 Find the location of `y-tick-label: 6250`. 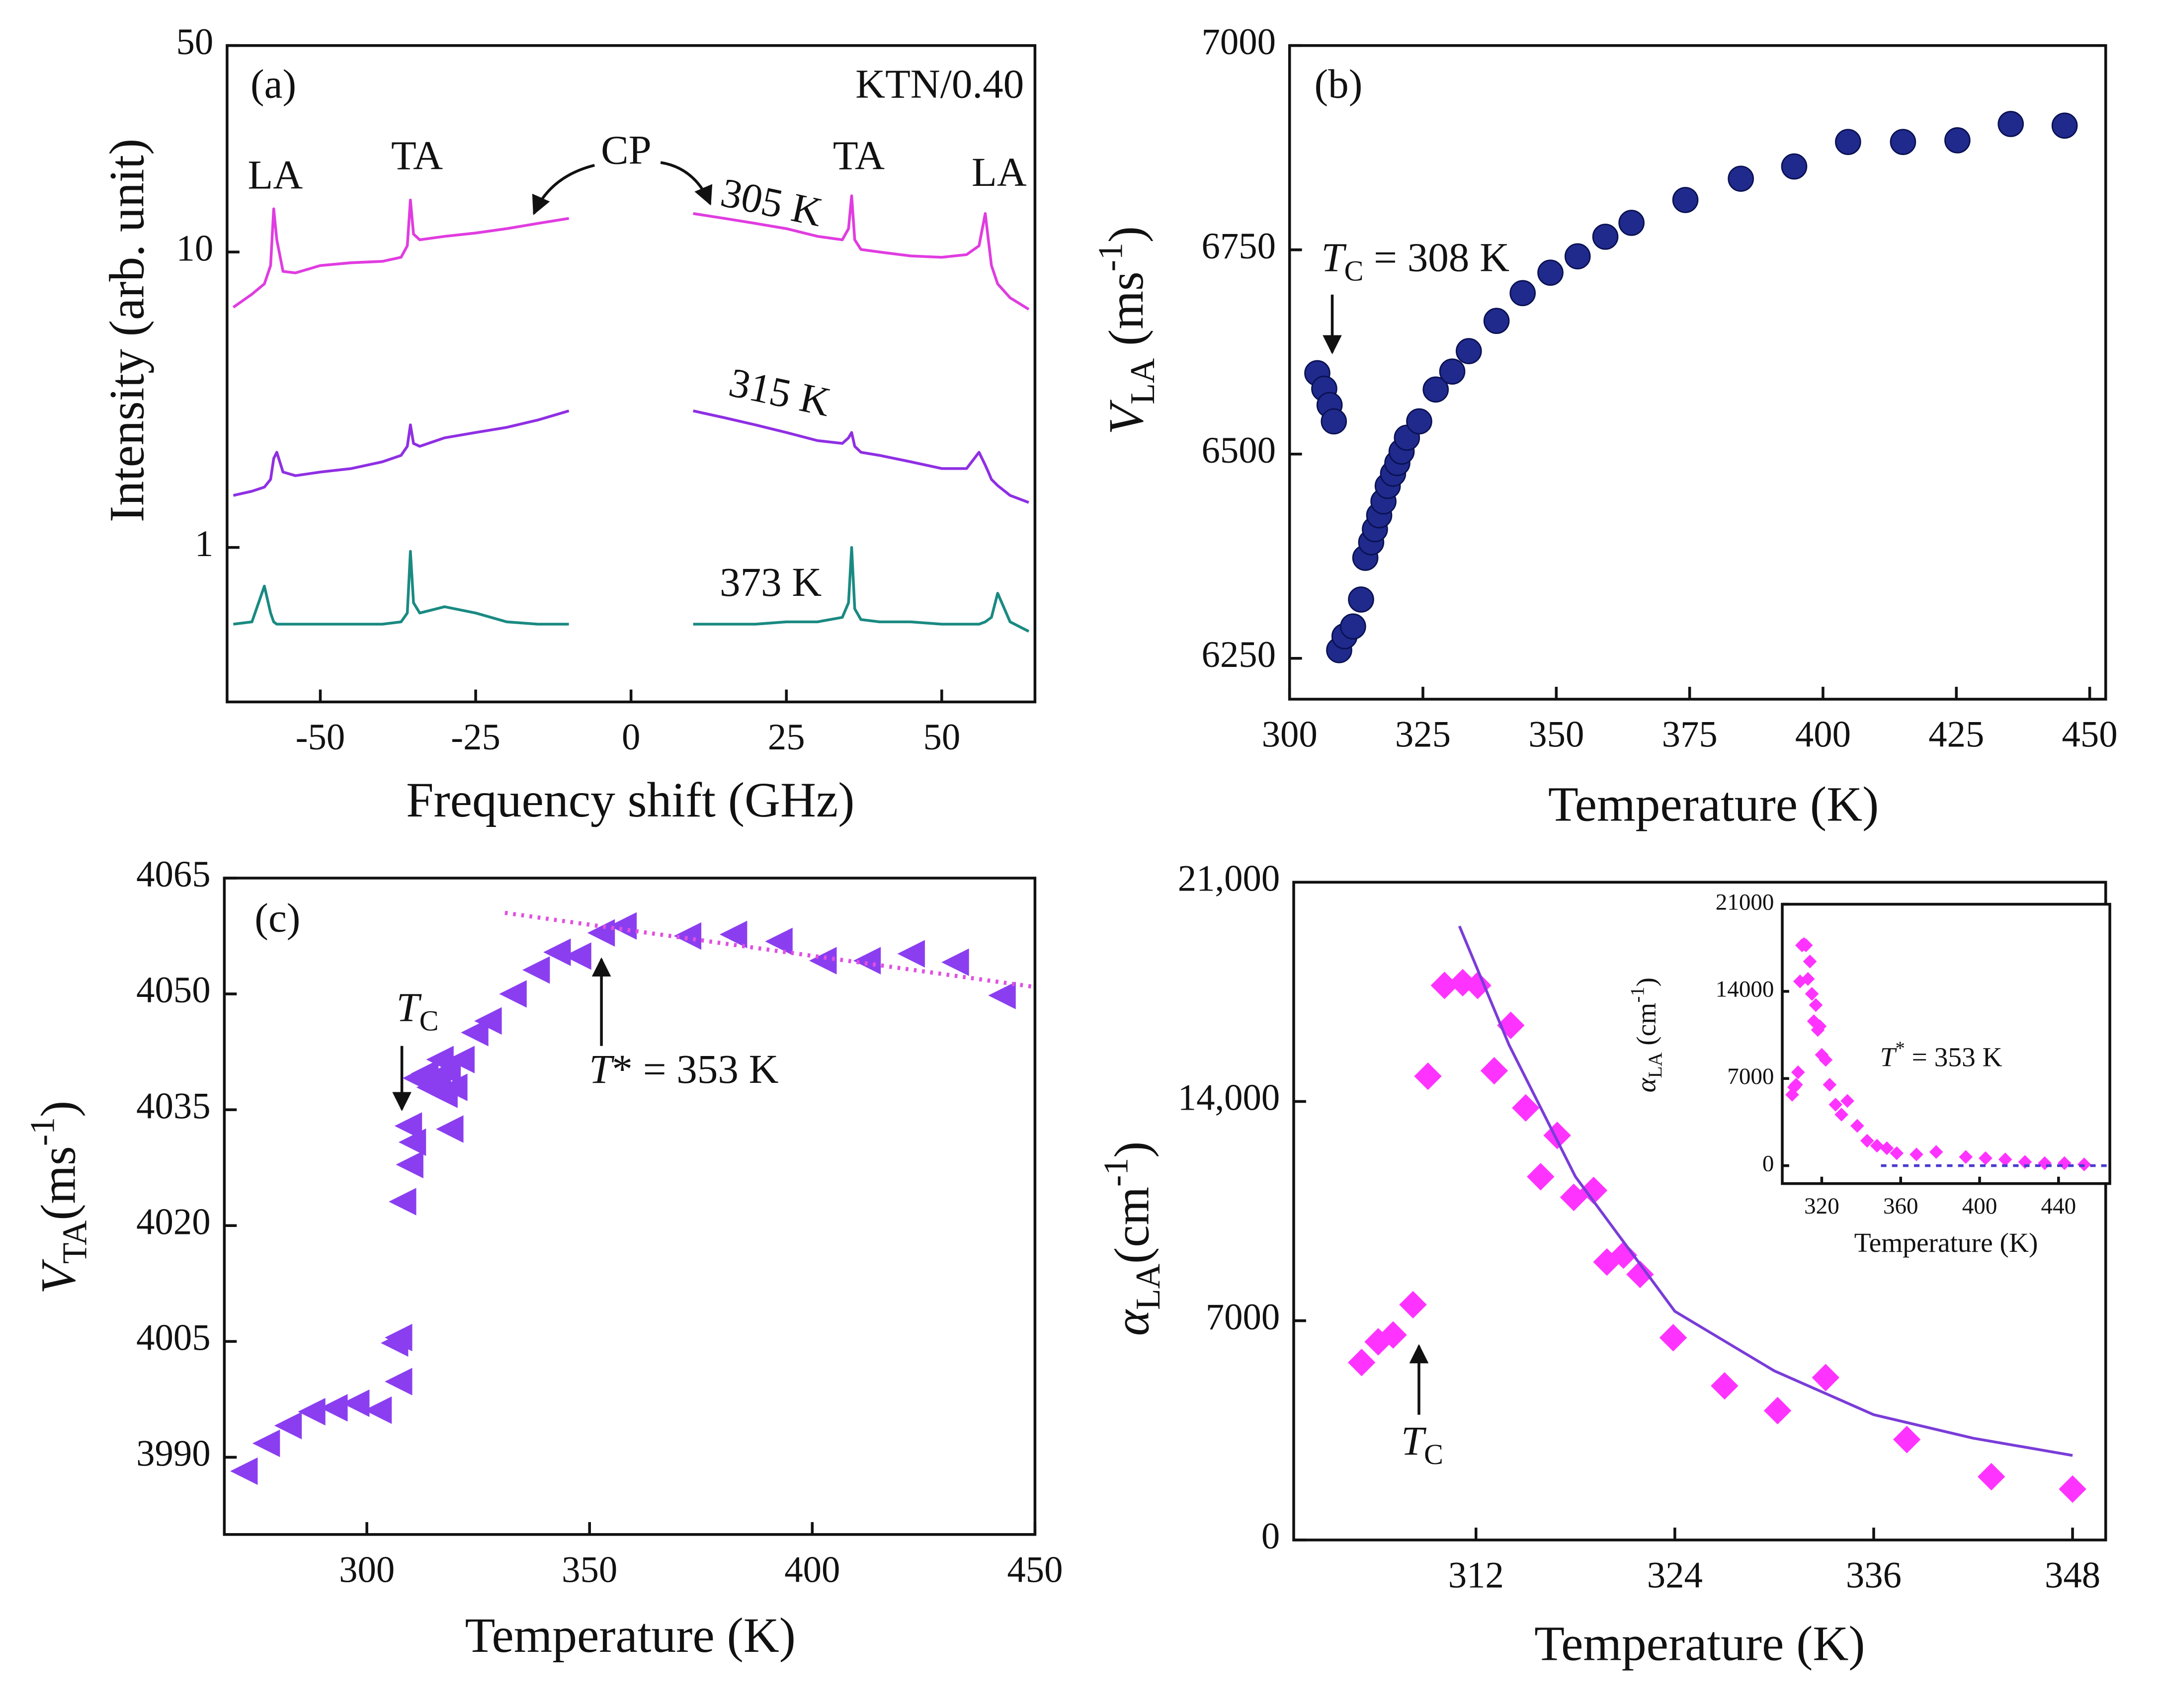

y-tick-label: 6250 is located at coordinates (1238, 654).